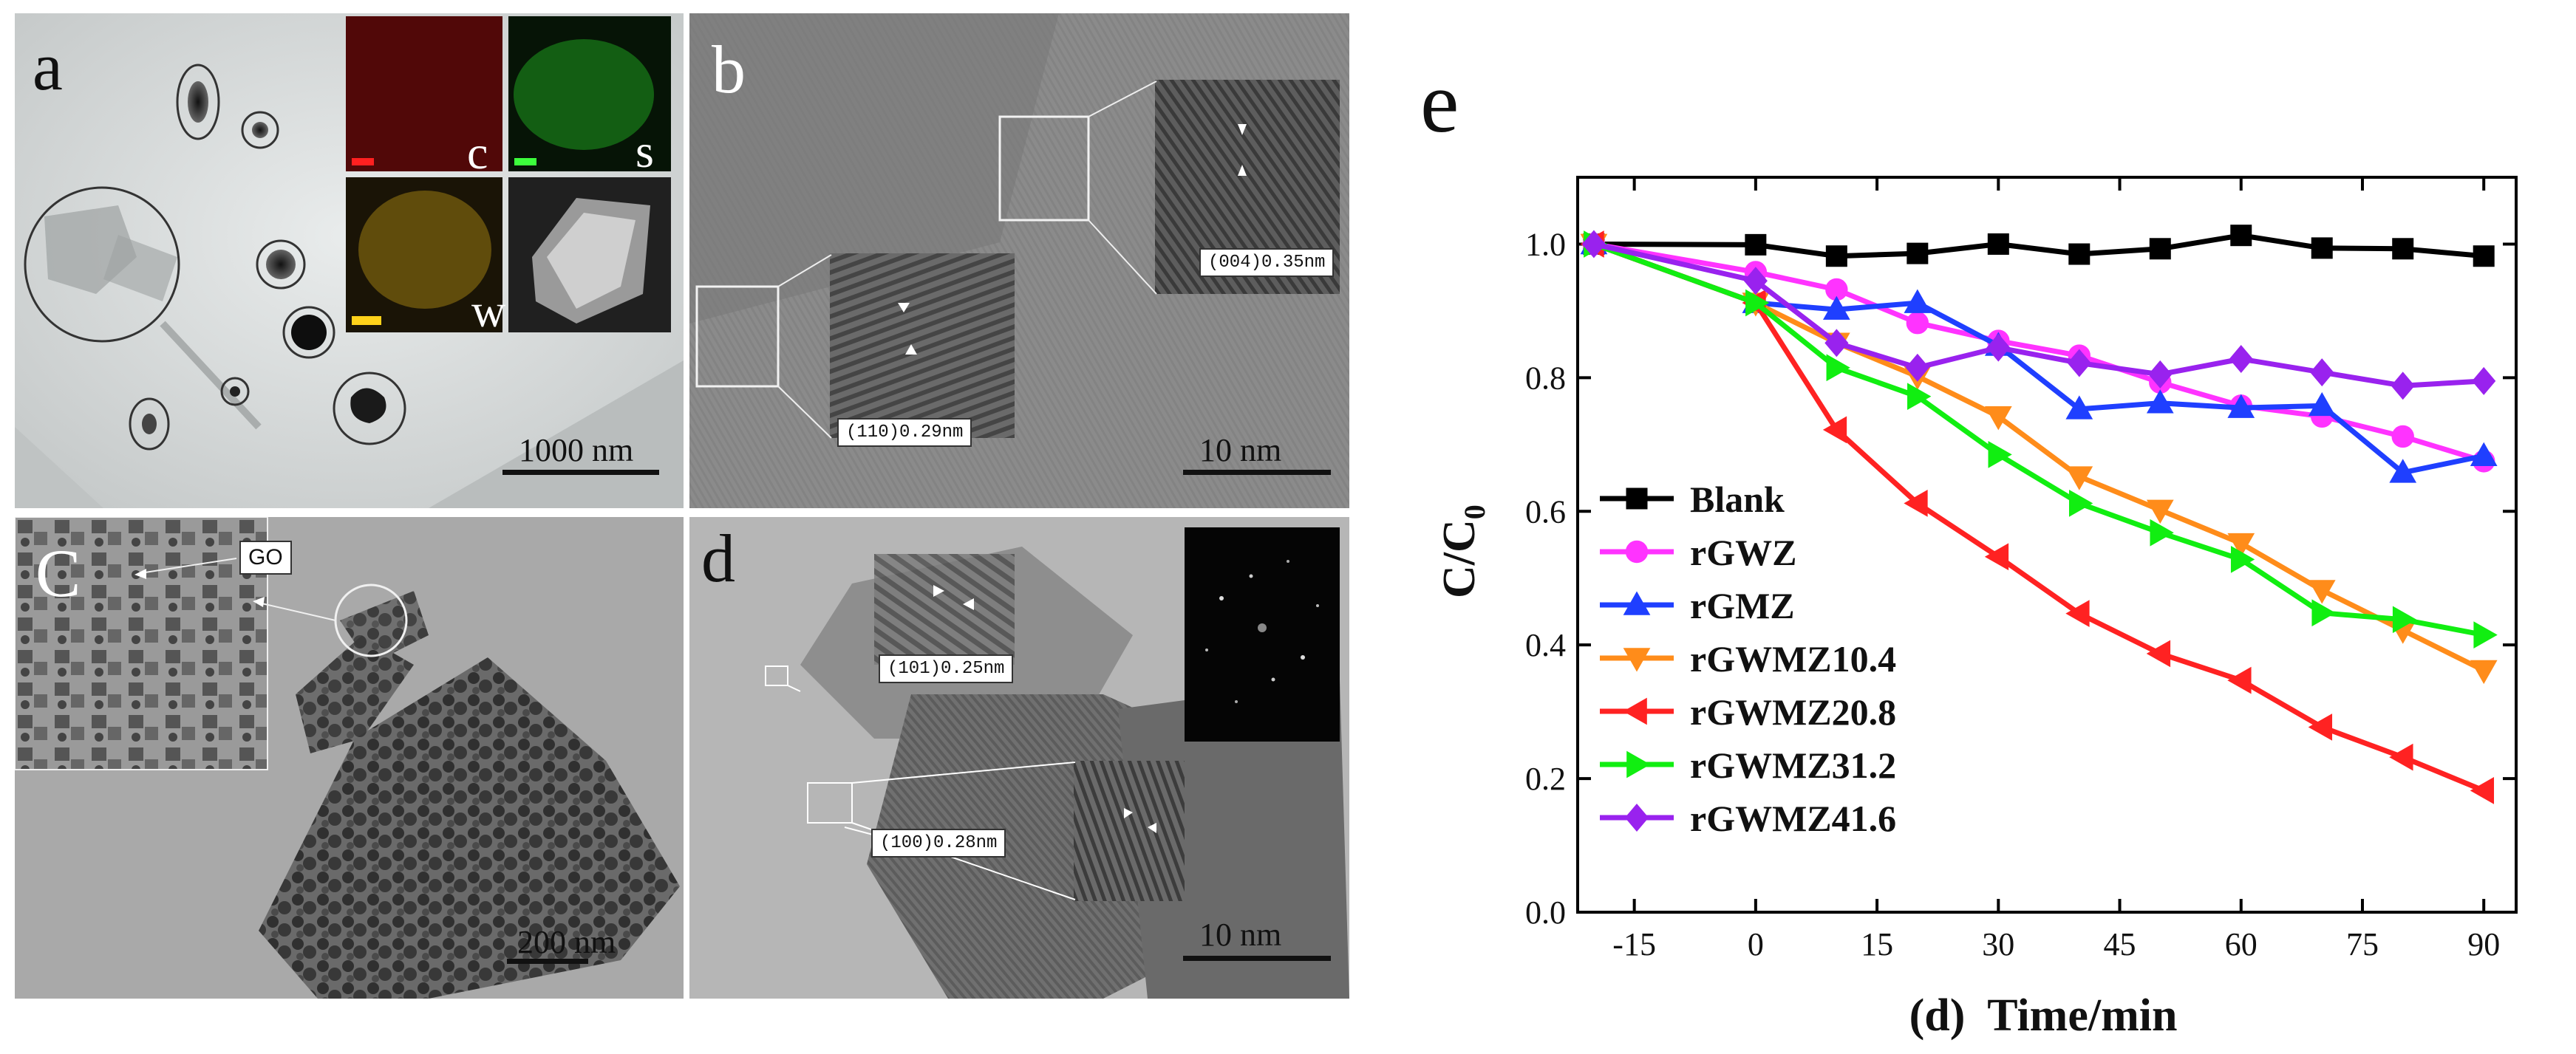 The width and height of the screenshot is (2576, 1054). What do you see at coordinates (946, 668) in the screenshot?
I see `lattice-fringe-label-upper-d: (101)0.25nm` at bounding box center [946, 668].